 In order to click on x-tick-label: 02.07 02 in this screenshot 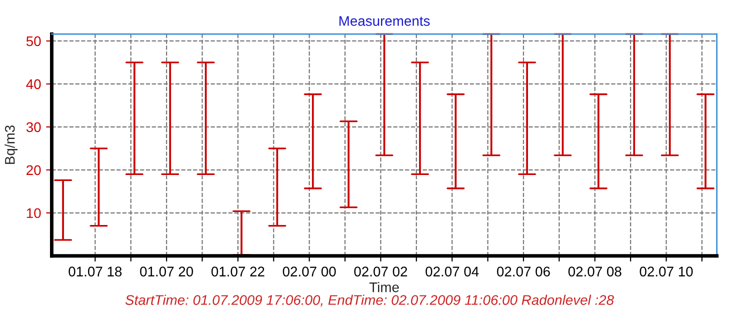, I will do `click(381, 271)`.